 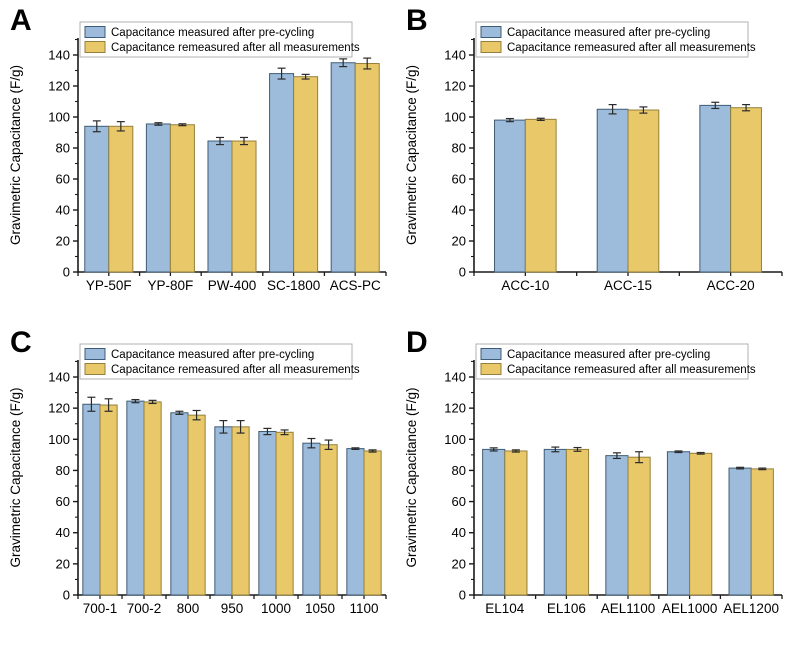 I want to click on x-category-label: ACC-20, so click(x=731, y=285).